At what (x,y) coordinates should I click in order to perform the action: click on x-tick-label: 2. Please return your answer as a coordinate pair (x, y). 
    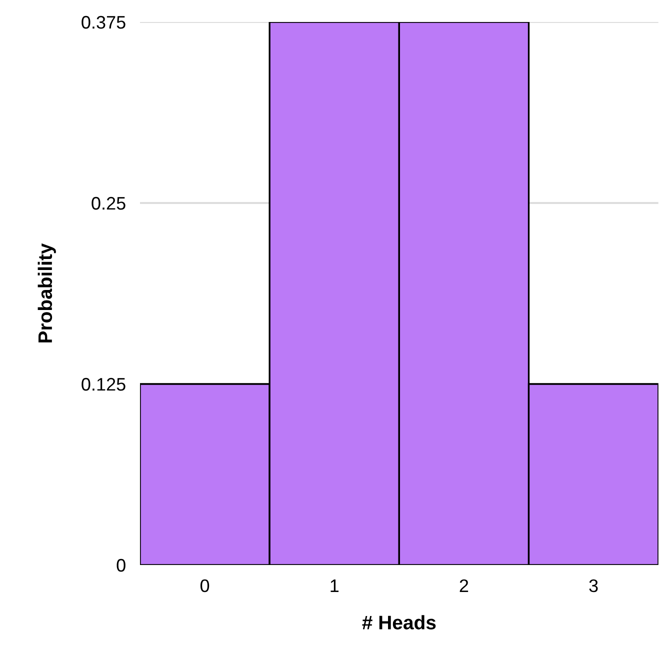
    Looking at the image, I should click on (464, 585).